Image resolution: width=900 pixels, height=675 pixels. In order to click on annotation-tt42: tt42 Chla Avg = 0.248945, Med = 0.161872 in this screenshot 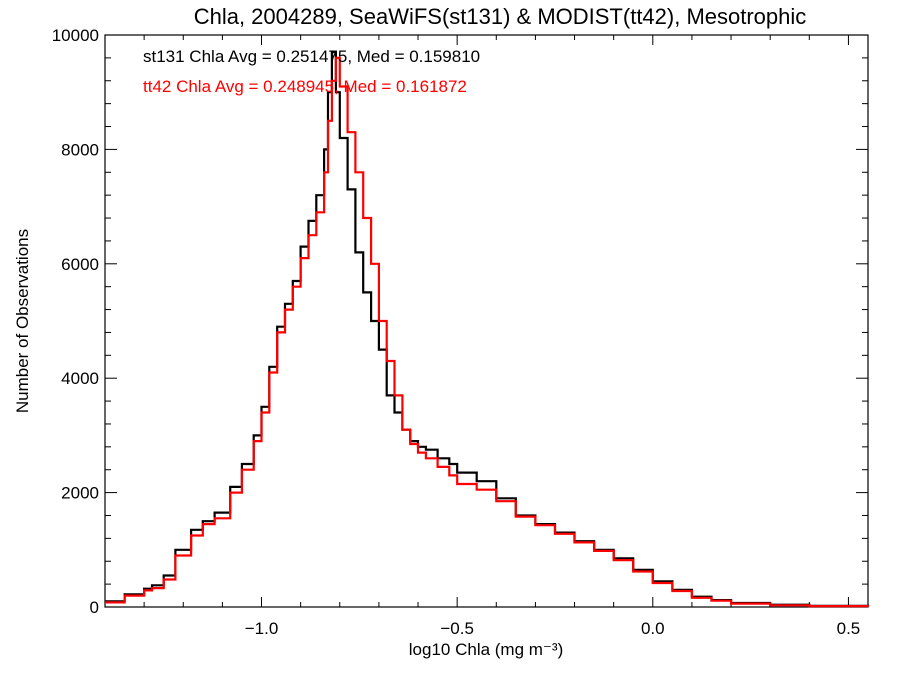, I will do `click(305, 86)`.